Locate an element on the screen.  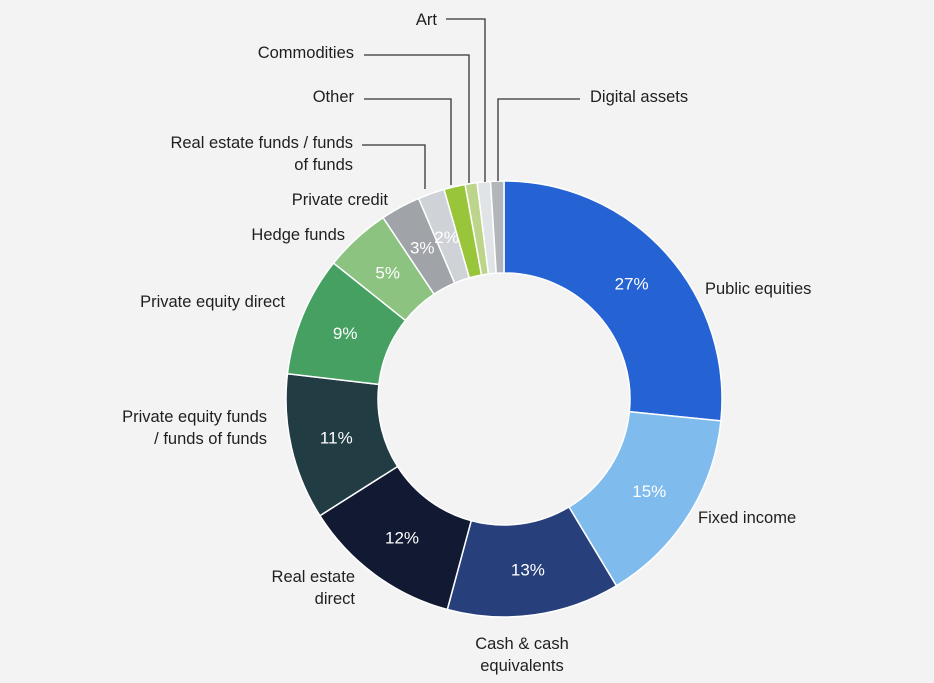
leader-line-commodities is located at coordinates (417, 118).